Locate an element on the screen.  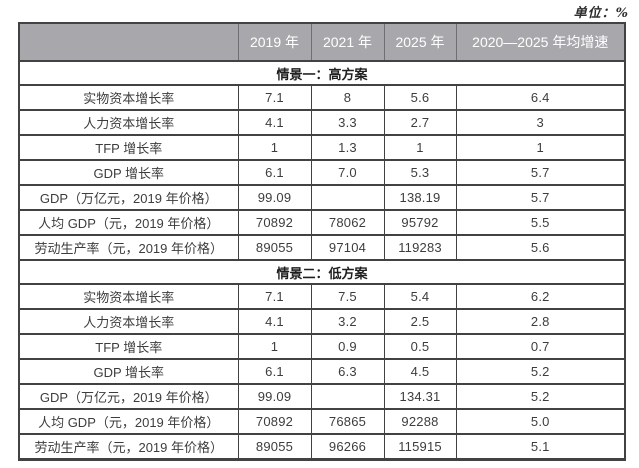
column-header-avg-growth: 2020—2025 年均增速 is located at coordinates (540, 42).